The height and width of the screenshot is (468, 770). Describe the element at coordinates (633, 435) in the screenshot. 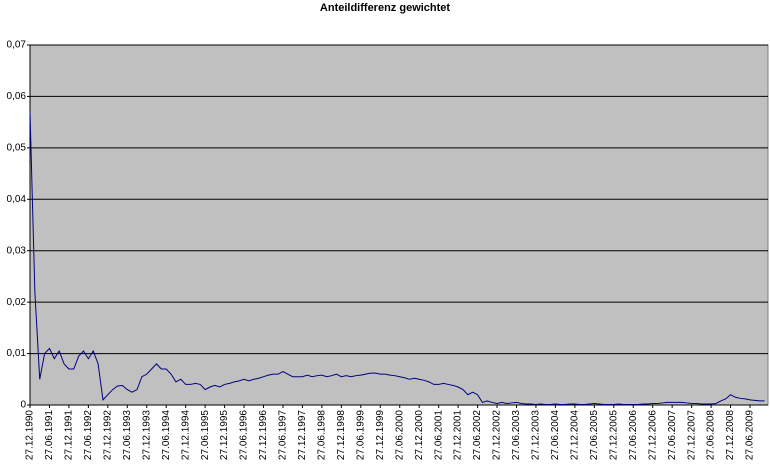

I see `x-tick-label: 27.06.2006` at that location.